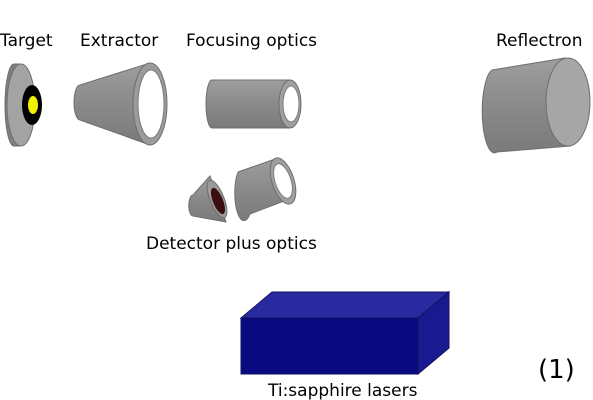  I want to click on focusing-optics-label: Focusing optics, so click(251, 41).